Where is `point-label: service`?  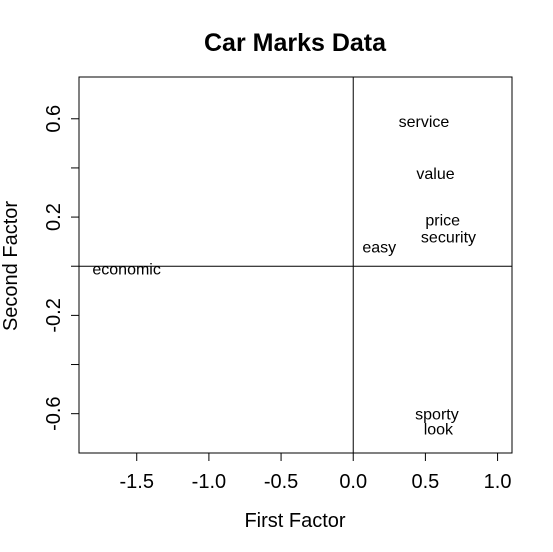
point-label: service is located at coordinates (424, 122).